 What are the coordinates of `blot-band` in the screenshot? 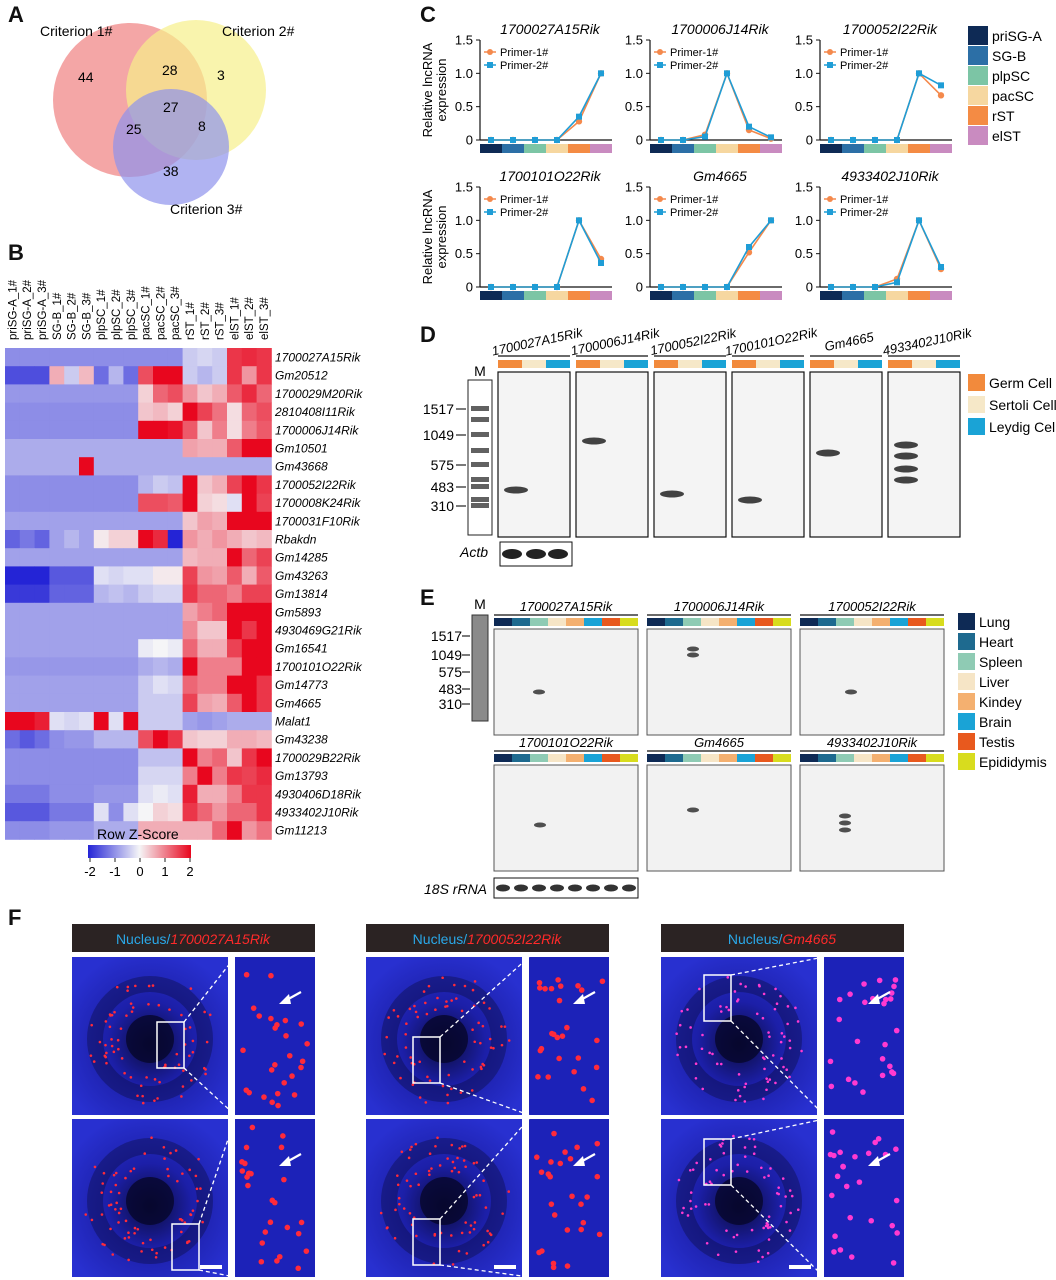 It's located at (845, 823).